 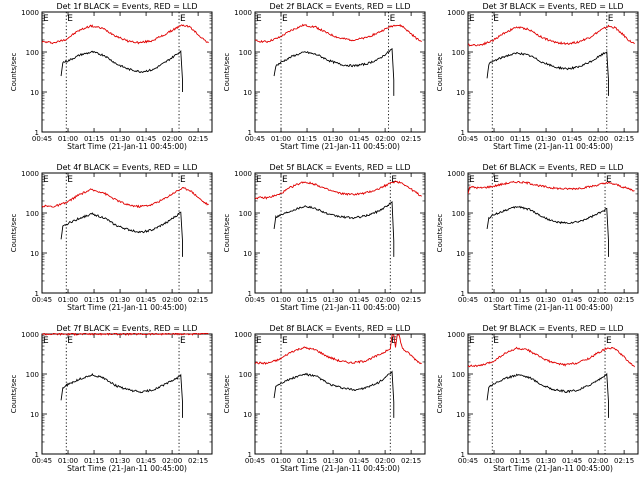 I want to click on panel-title: Det 7f BLACK = Events, RED = LLD, so click(x=126, y=328).